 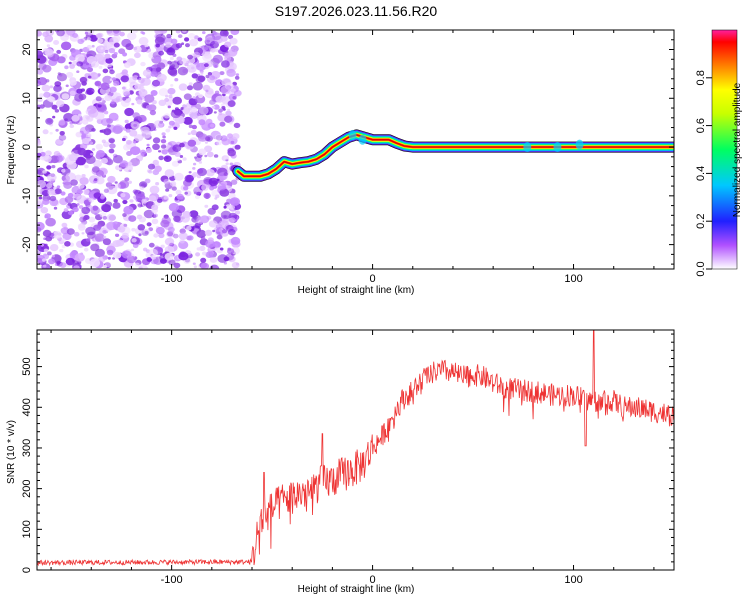 I want to click on snr-xtick-label: 0, so click(x=373, y=580).